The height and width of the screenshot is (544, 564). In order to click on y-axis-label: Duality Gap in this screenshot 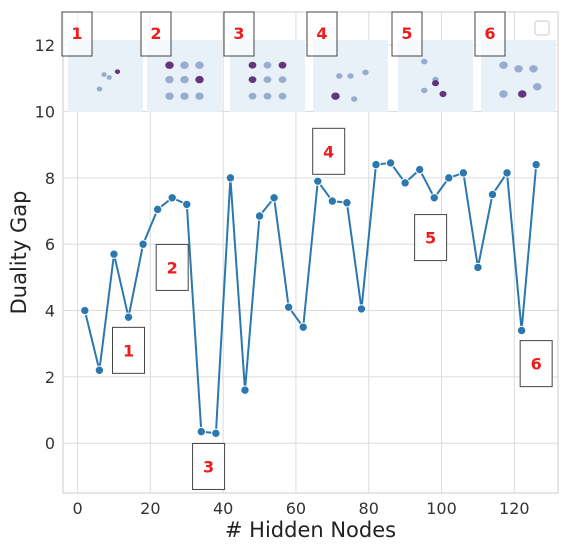, I will do `click(19, 253)`.